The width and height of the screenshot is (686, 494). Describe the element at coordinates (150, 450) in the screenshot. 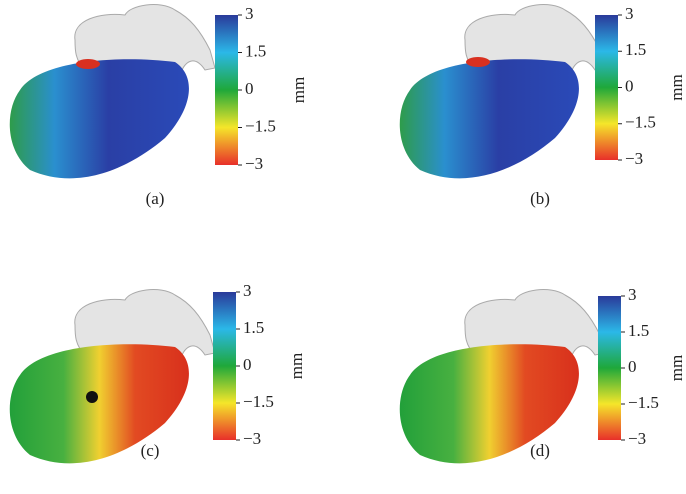

I see `panel-label: (c)` at that location.